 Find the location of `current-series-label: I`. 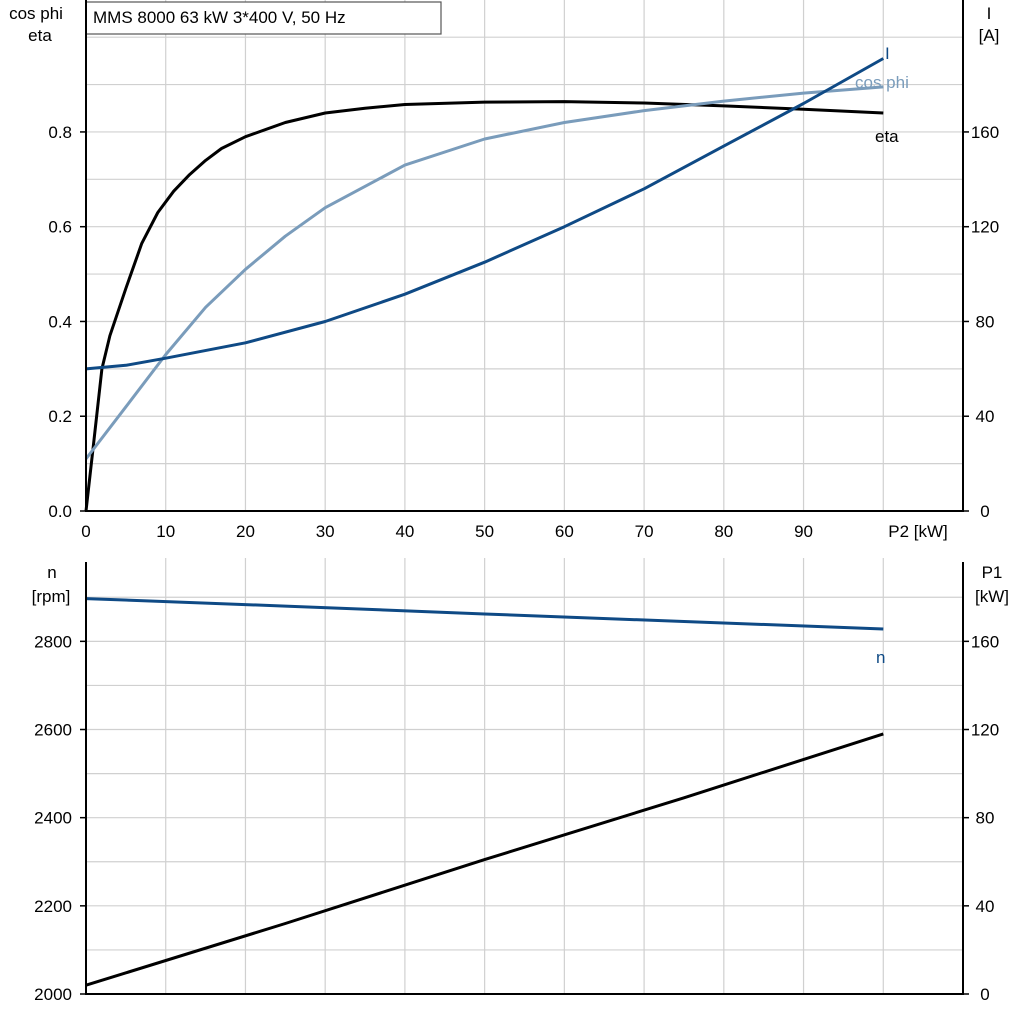

current-series-label: I is located at coordinates (887, 53).